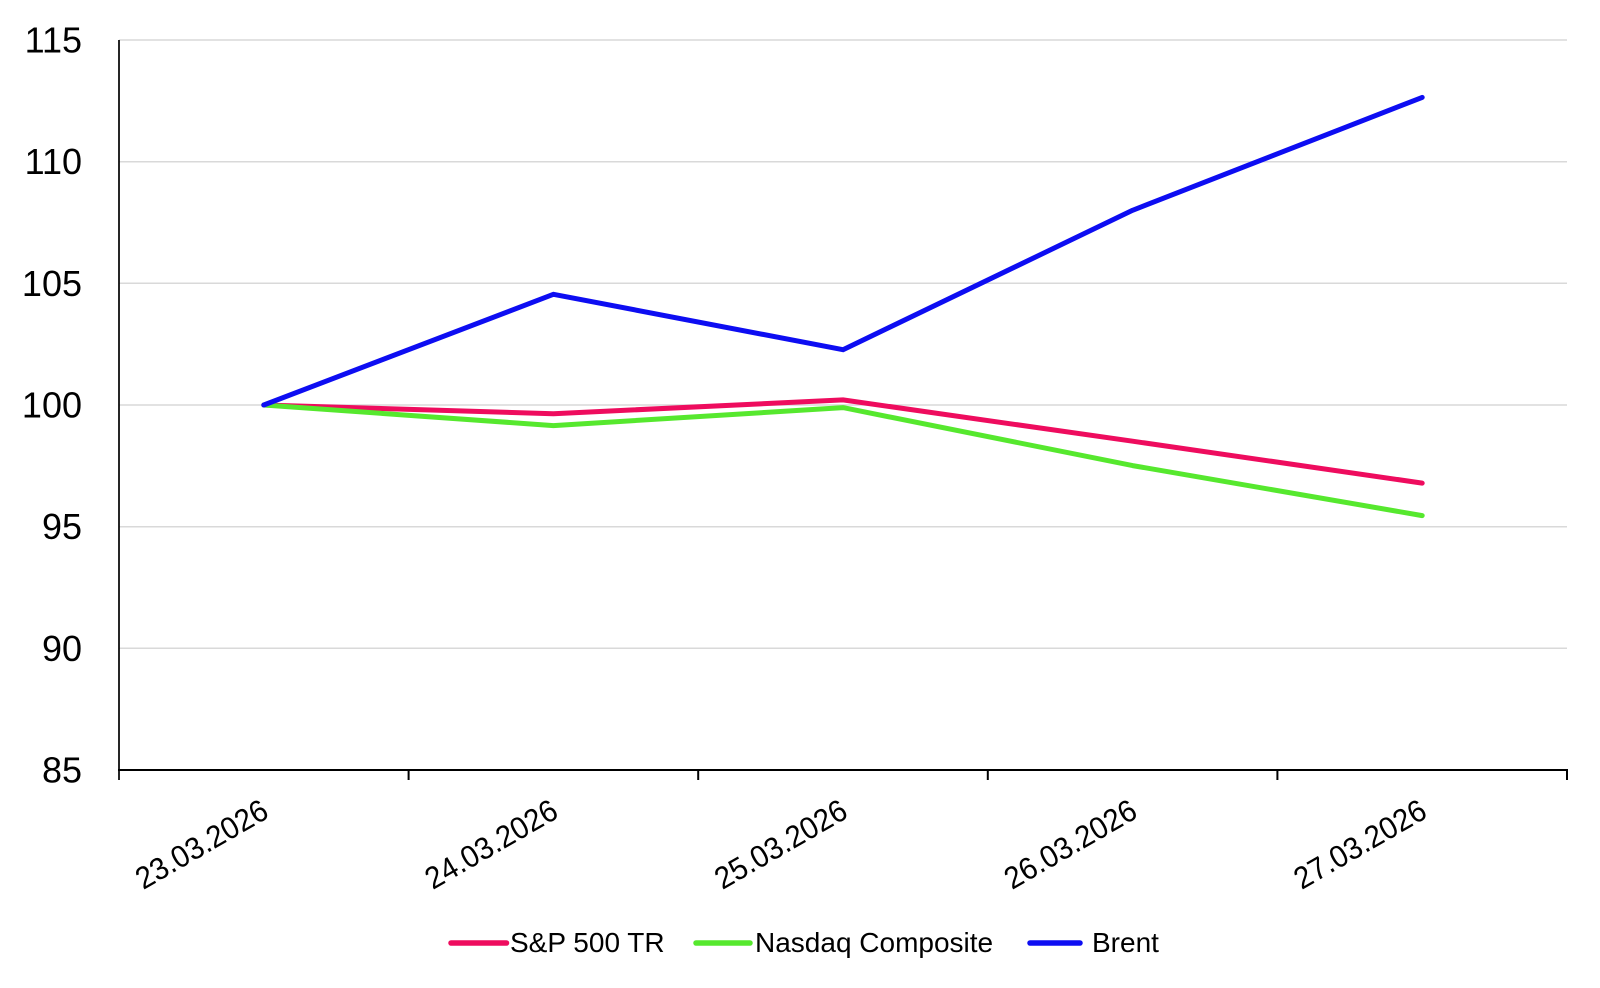 The image size is (1600, 988). Describe the element at coordinates (491, 844) in the screenshot. I see `svg-text: 24.03.2026` at that location.